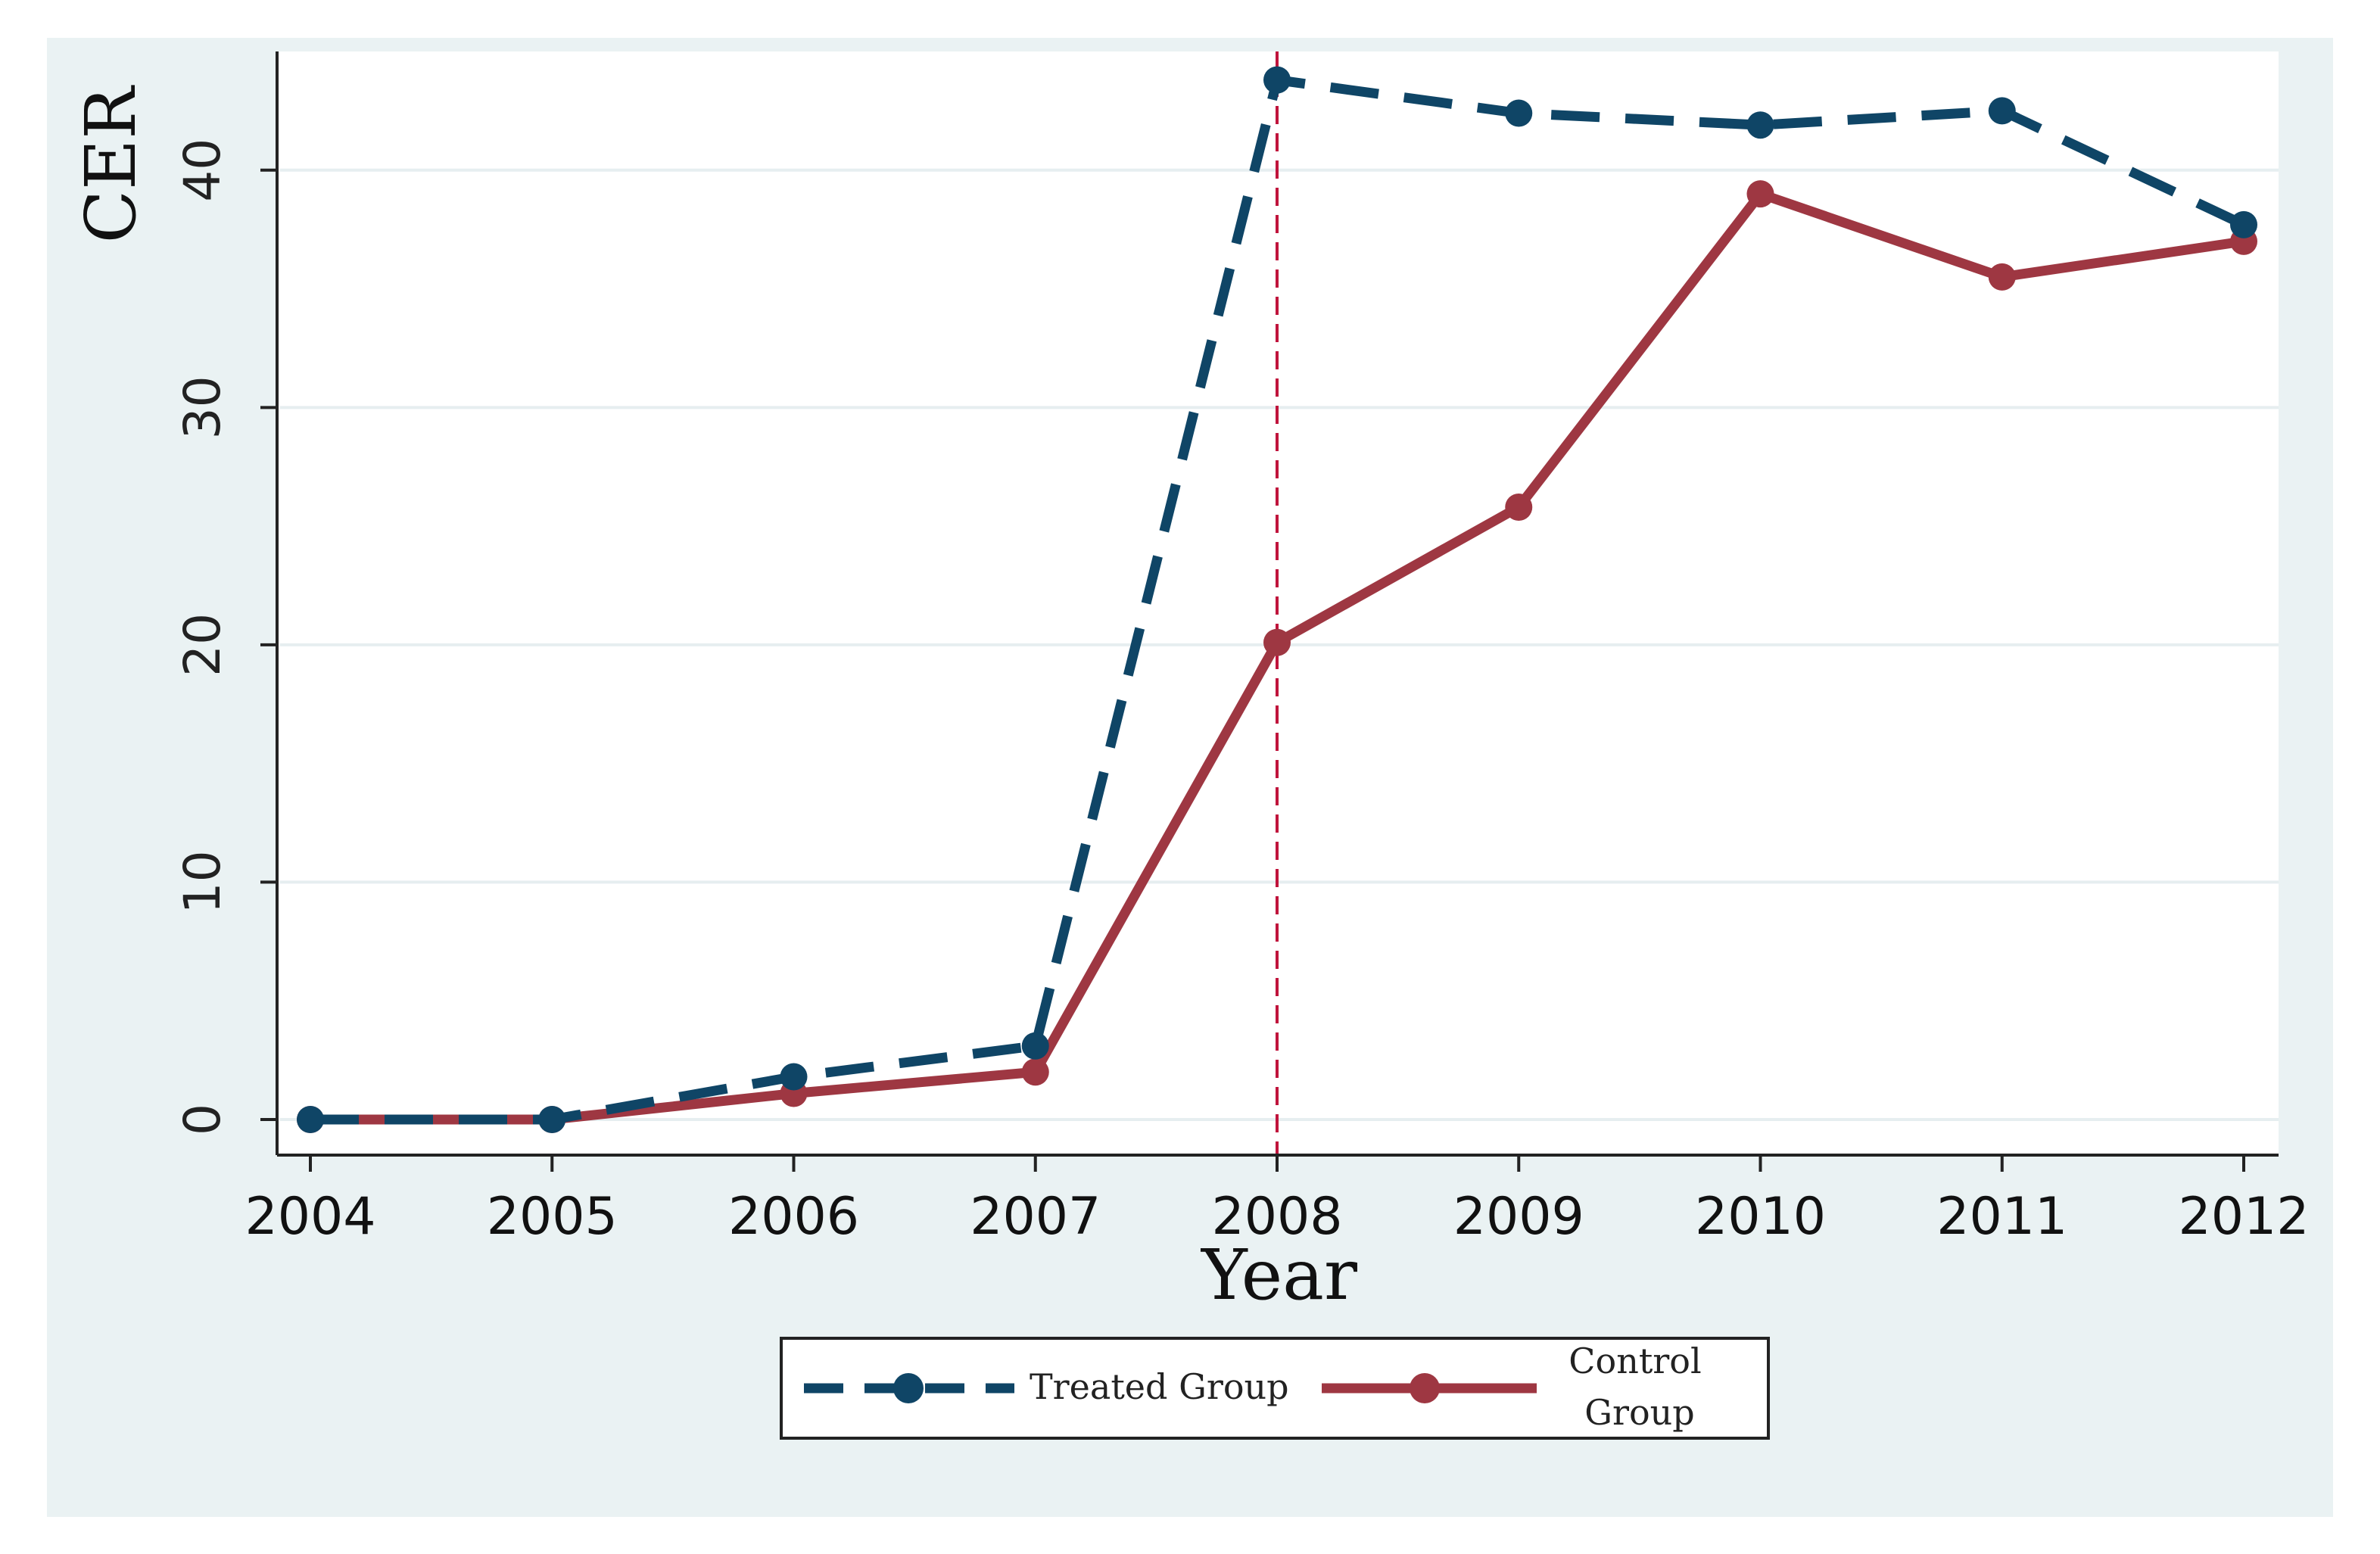 The image size is (2380, 1554). Describe the element at coordinates (1159, 1386) in the screenshot. I see `legend-treated-label: Treated Group` at that location.